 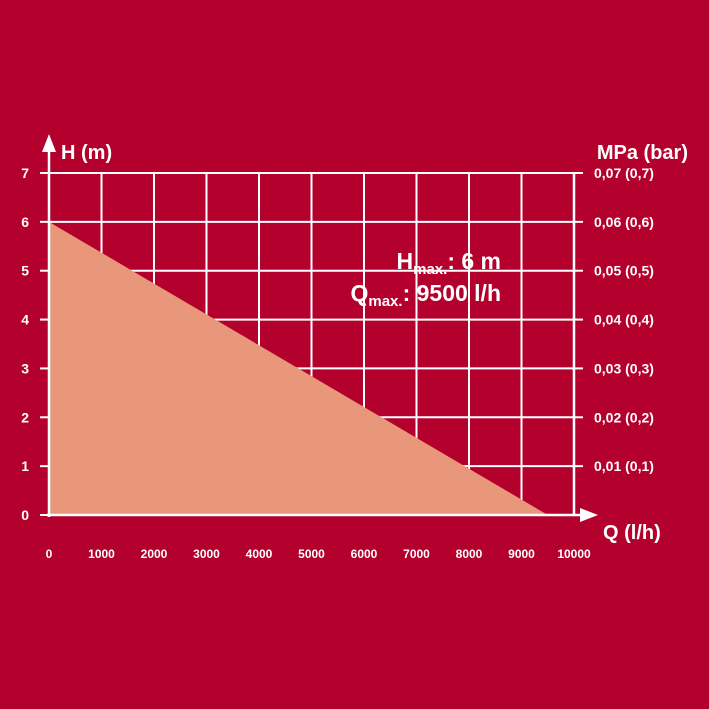 I want to click on hmax-main: H, so click(x=404, y=261).